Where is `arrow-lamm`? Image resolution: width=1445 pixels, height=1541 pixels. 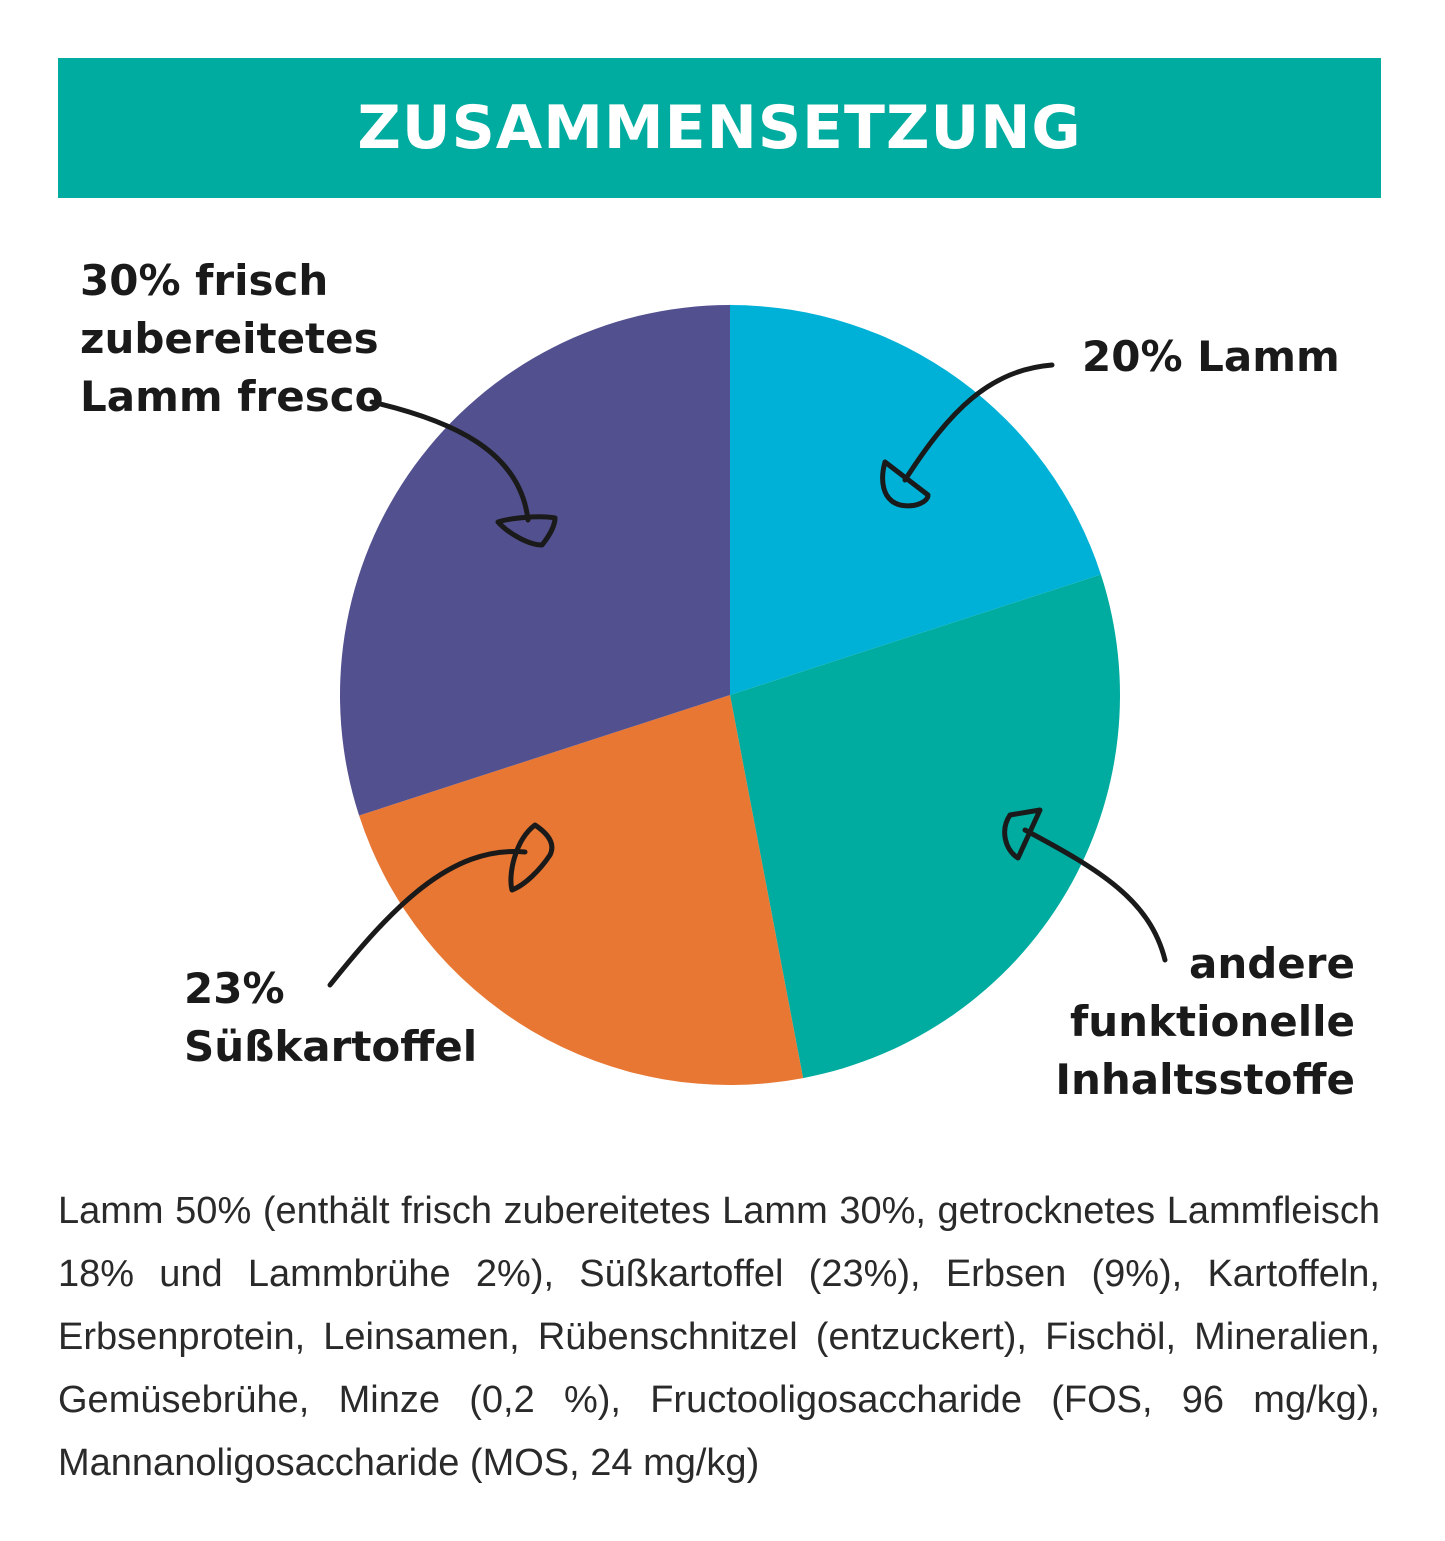 arrow-lamm is located at coordinates (967, 435).